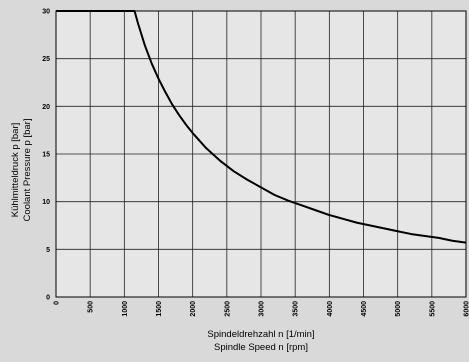  Describe the element at coordinates (15, 170) in the screenshot. I see `y-axis-title-line-1: Kühlmitteldruck p [bar]` at that location.